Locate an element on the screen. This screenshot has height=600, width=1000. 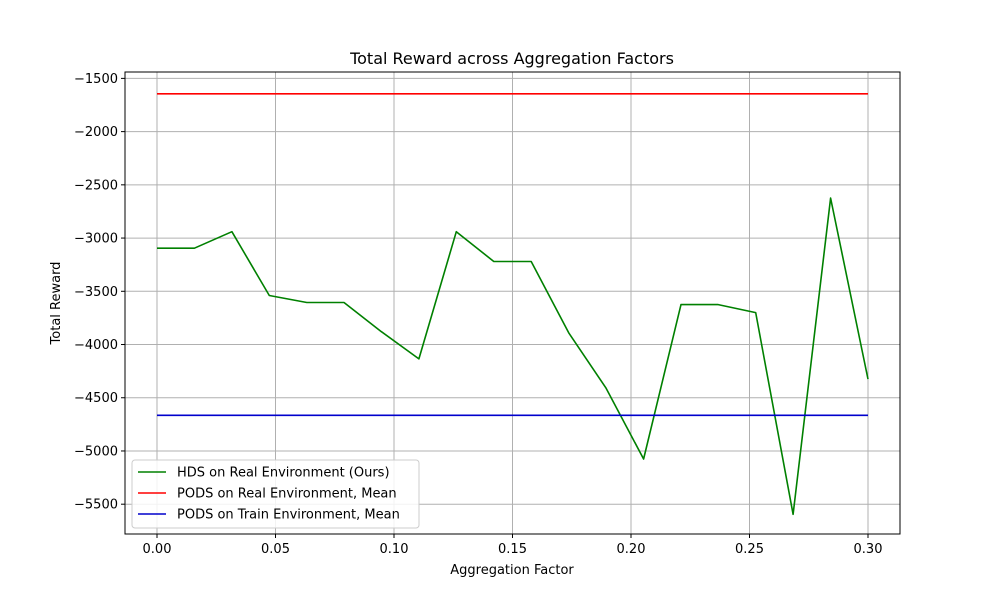
y-tick-label: −2000 is located at coordinates (96, 132).